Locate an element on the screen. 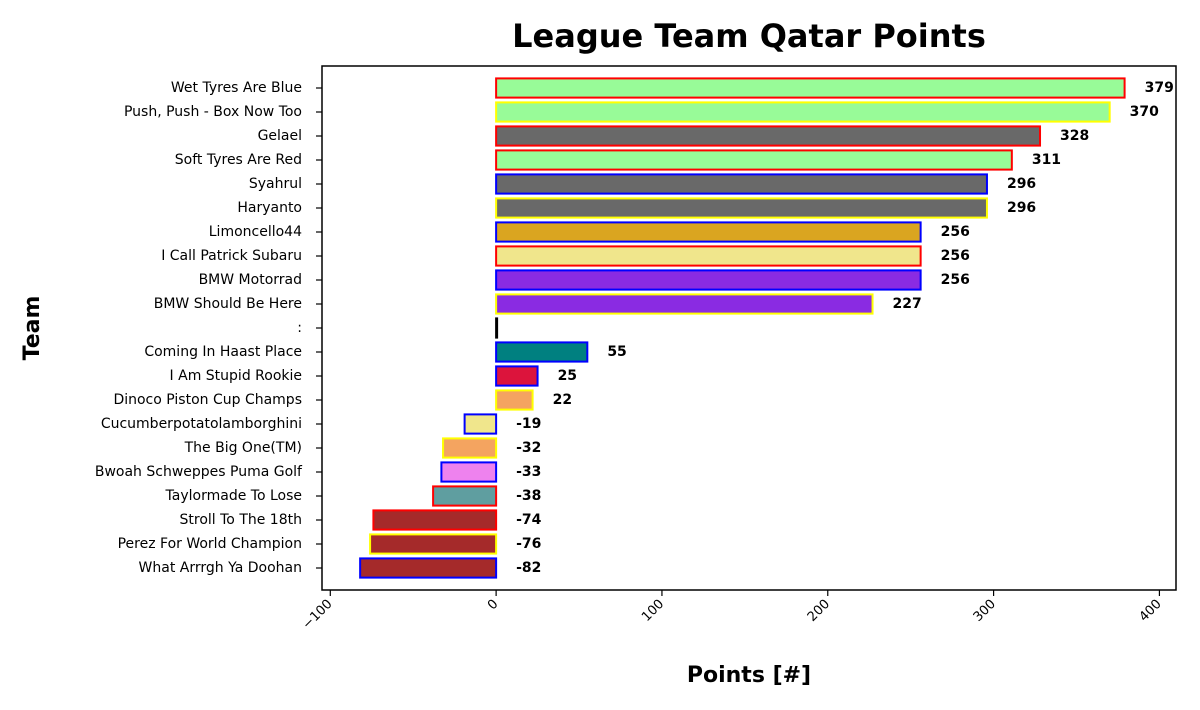 The width and height of the screenshot is (1200, 710). x-tick-label: 100 is located at coordinates (653, 611).